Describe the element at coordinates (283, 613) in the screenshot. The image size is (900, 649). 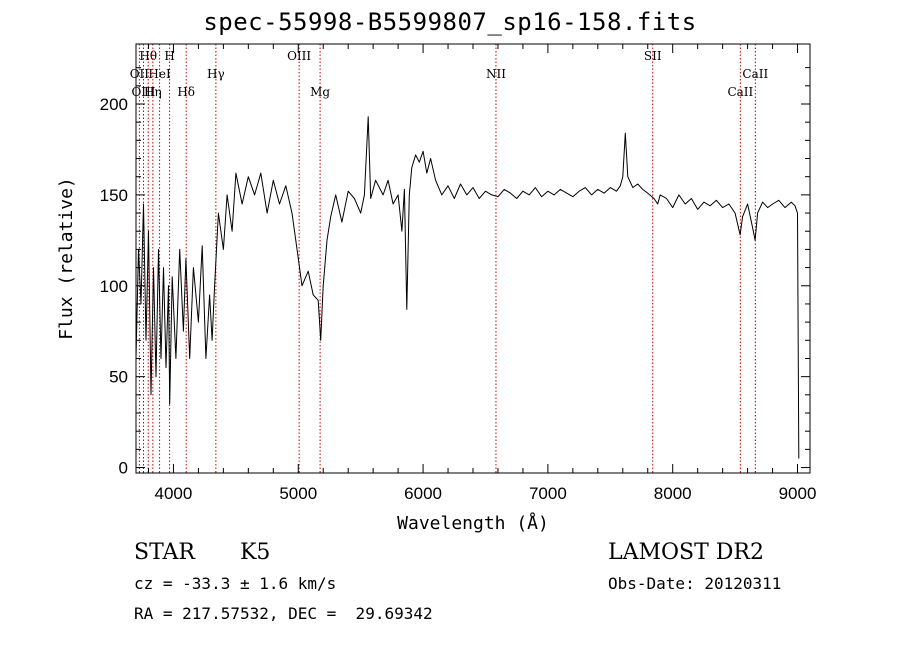
I see `coordinates-readout: RA = 217.57532, DEC = 29.69342` at that location.